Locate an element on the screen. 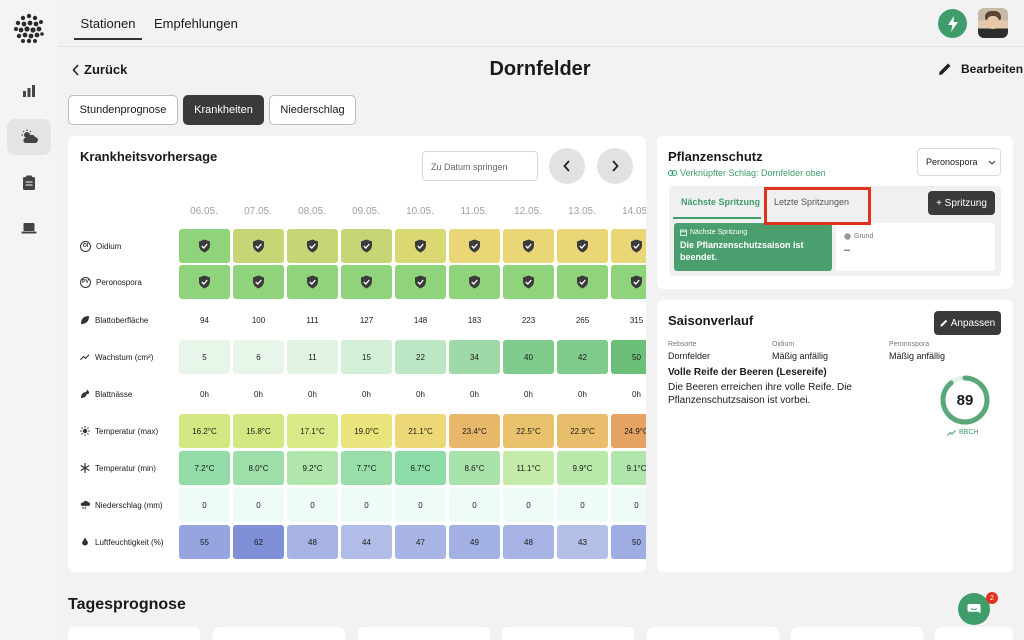 The width and height of the screenshot is (1024, 640). drop-icon is located at coordinates (85, 542).